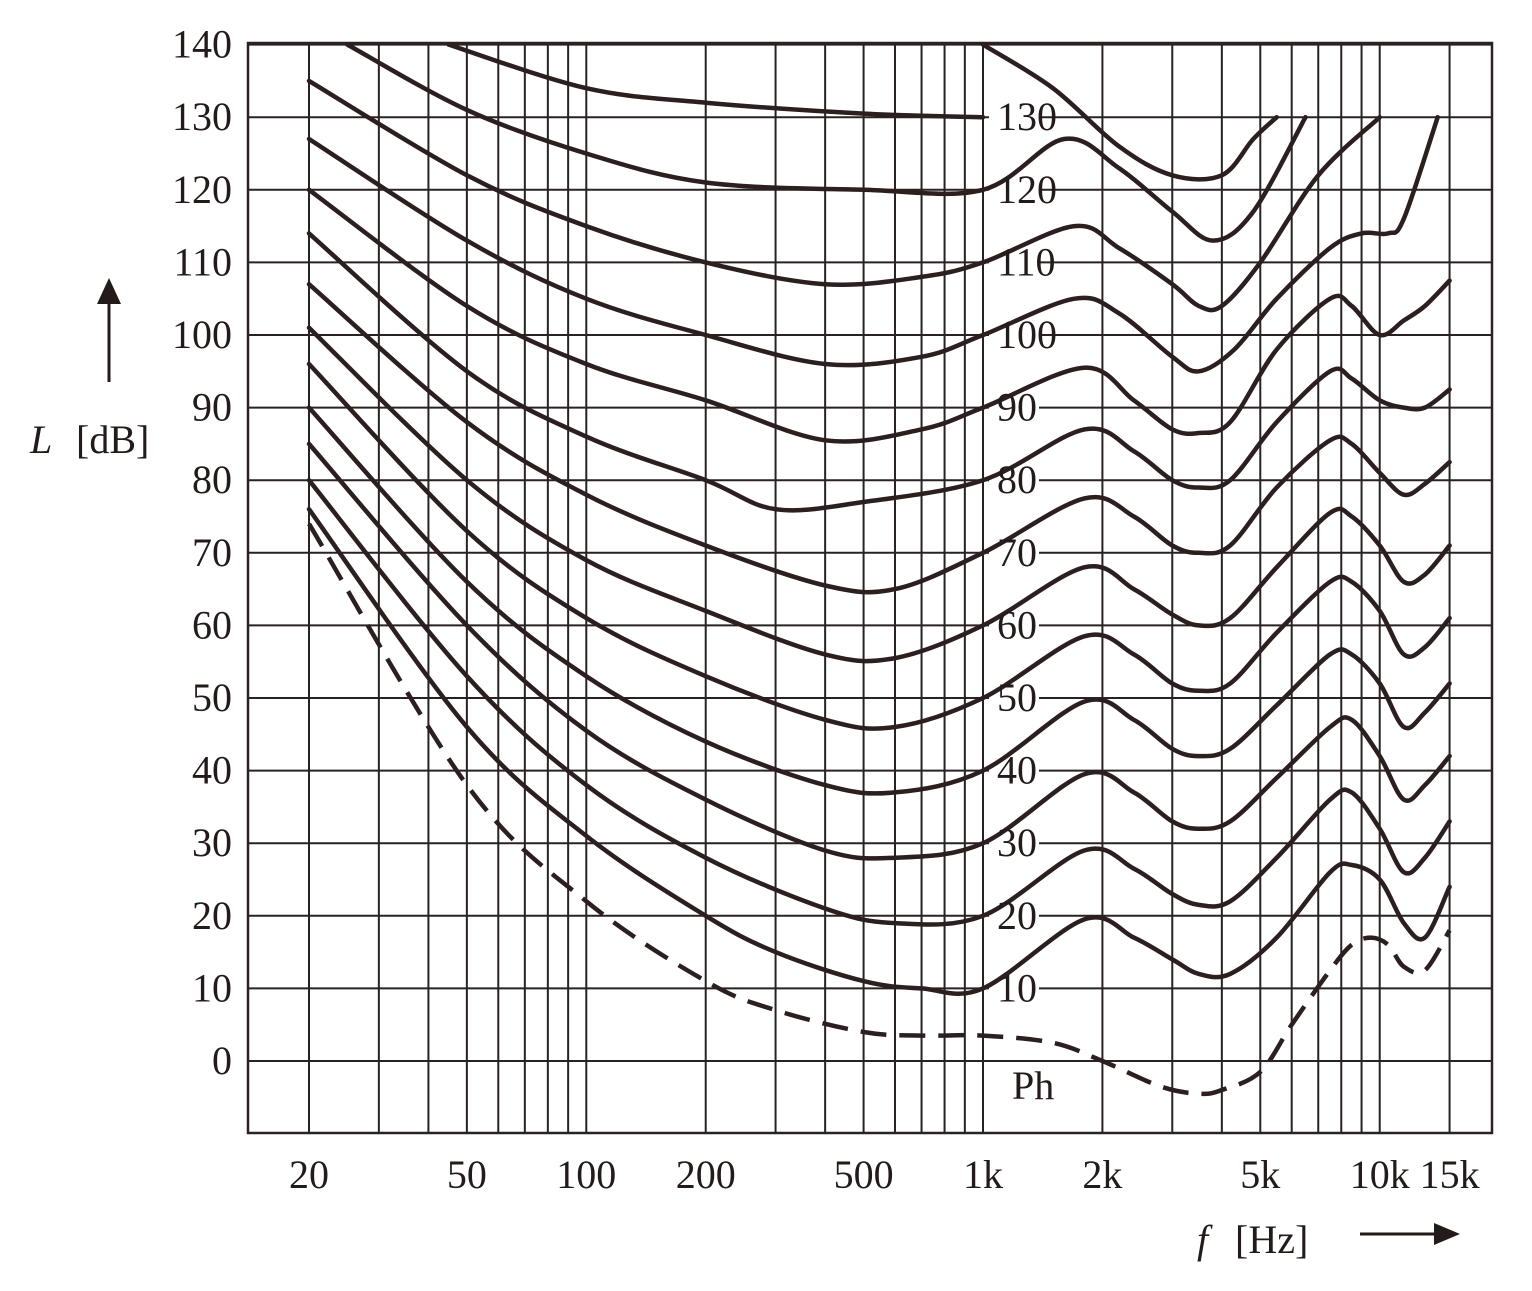  I want to click on y-tick-label: 10, so click(212, 987).